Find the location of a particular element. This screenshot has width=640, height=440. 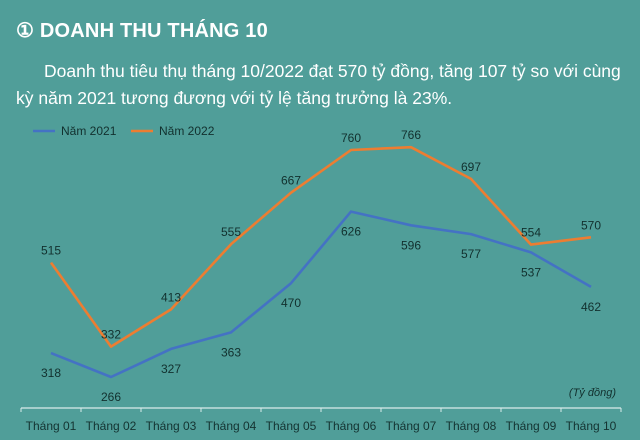

data-label: 470 is located at coordinates (291, 303).